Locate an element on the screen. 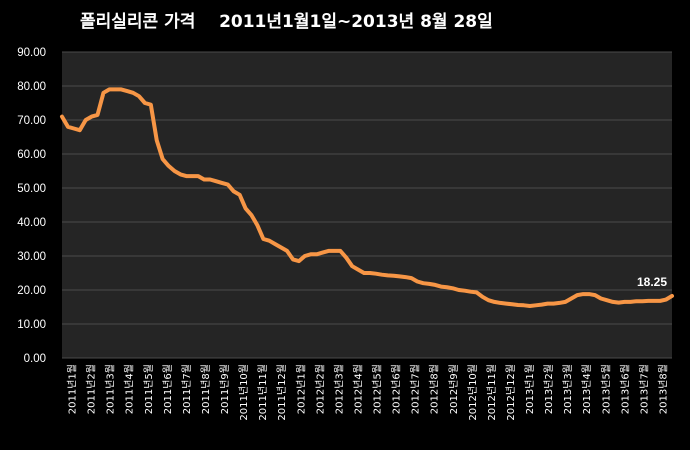  y-tick-label: 70.00 is located at coordinates (31, 121).